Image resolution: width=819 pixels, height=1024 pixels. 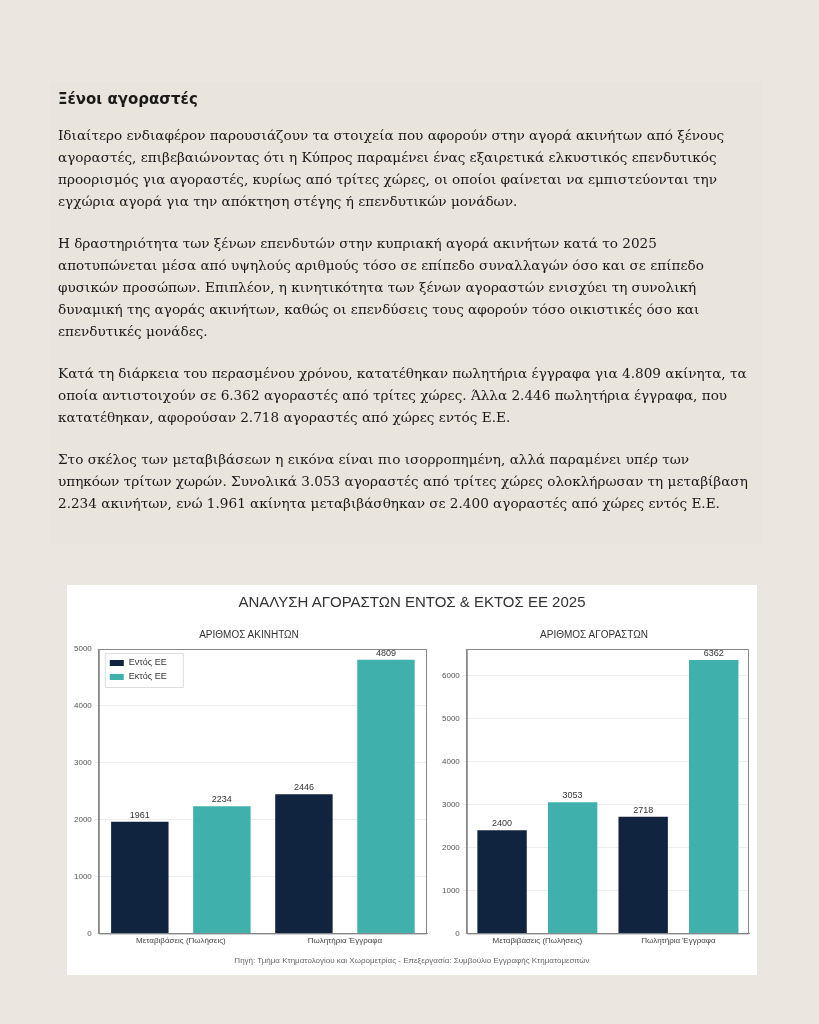 I want to click on text: Η δραστηριότητα των ξένων επενδυτών στην κυπριακή αγορά ακινήτων κατά το 2025 αποτυπώνεται μέσα από υψηλούς αριθμούς τόσο σε επίπεδο συναλλαγών όσο και σε επίπεδο φυσικών προσώπων. Επιπλέον, η κινητικότητα των ξένων αγοραστών ενισχύει τη συνολική δυναμική της αγοράς ακινήτων, καθώς οι επενδύσεις τους αφορούν τόσο οικιστικές όσο και επενδυτικές μονάδες., so click(x=381, y=287).